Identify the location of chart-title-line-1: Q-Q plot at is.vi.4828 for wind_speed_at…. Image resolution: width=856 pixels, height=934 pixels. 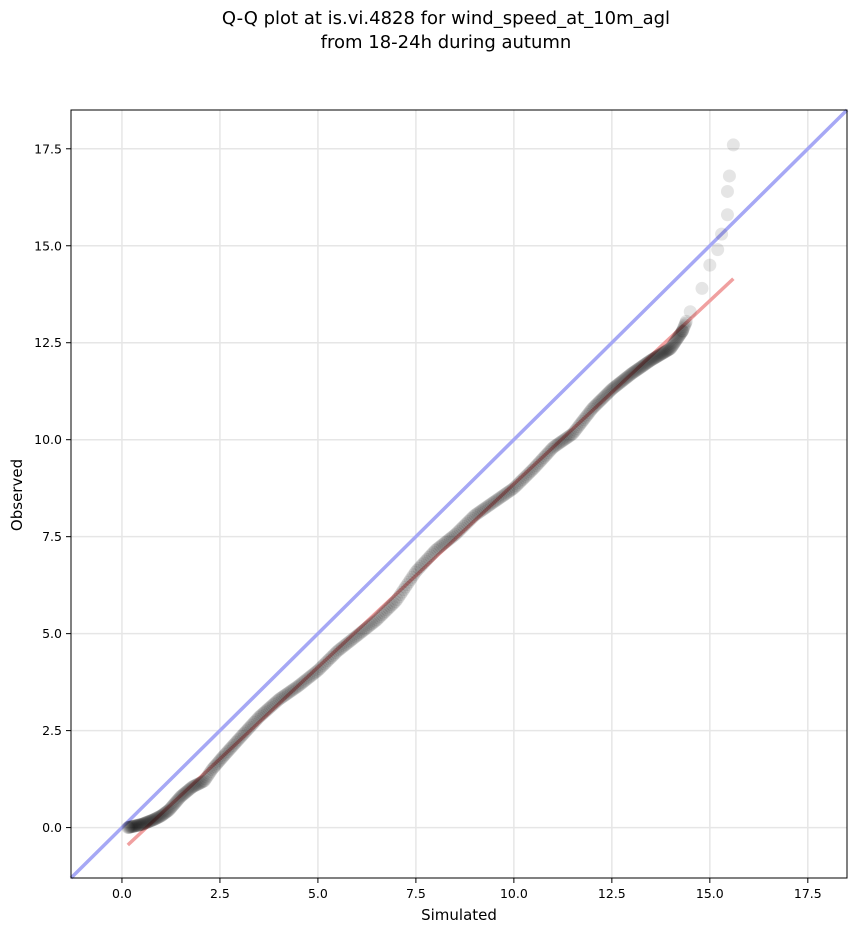
(446, 18).